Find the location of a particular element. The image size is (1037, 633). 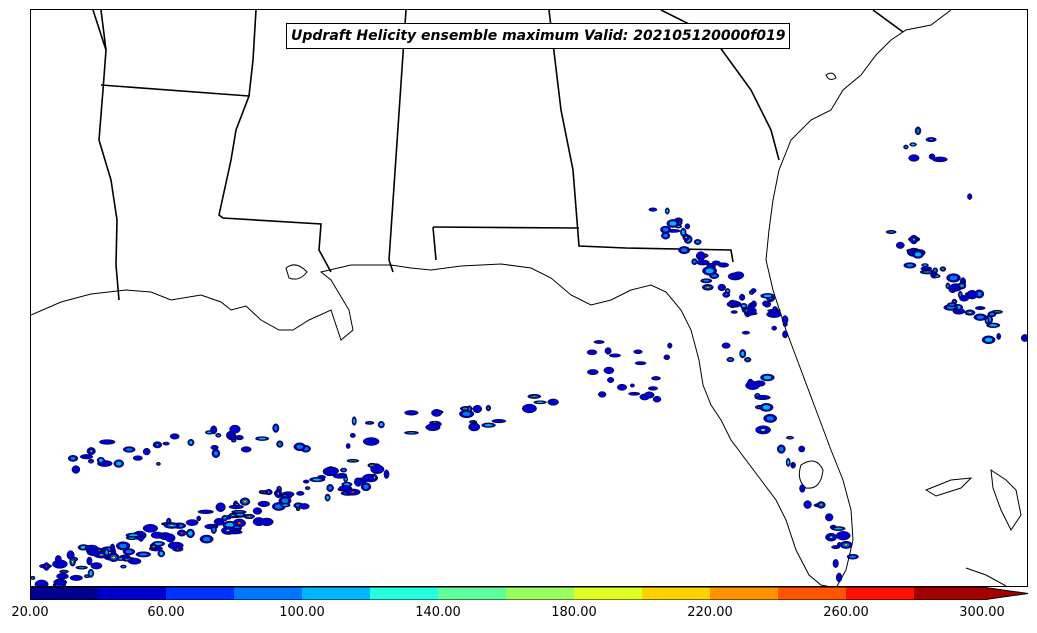

colorbar is located at coordinates (529, 593).